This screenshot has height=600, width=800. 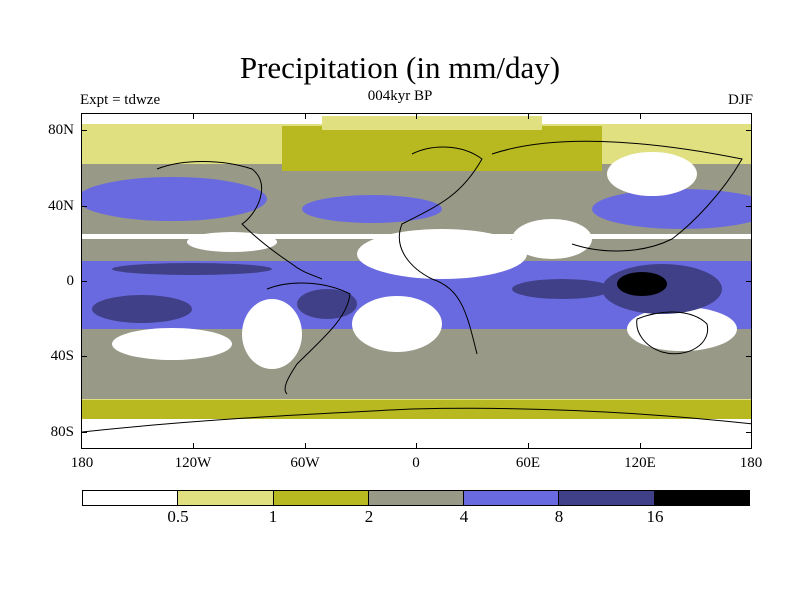 What do you see at coordinates (232, 242) in the screenshot?
I see `dry-north-pacific` at bounding box center [232, 242].